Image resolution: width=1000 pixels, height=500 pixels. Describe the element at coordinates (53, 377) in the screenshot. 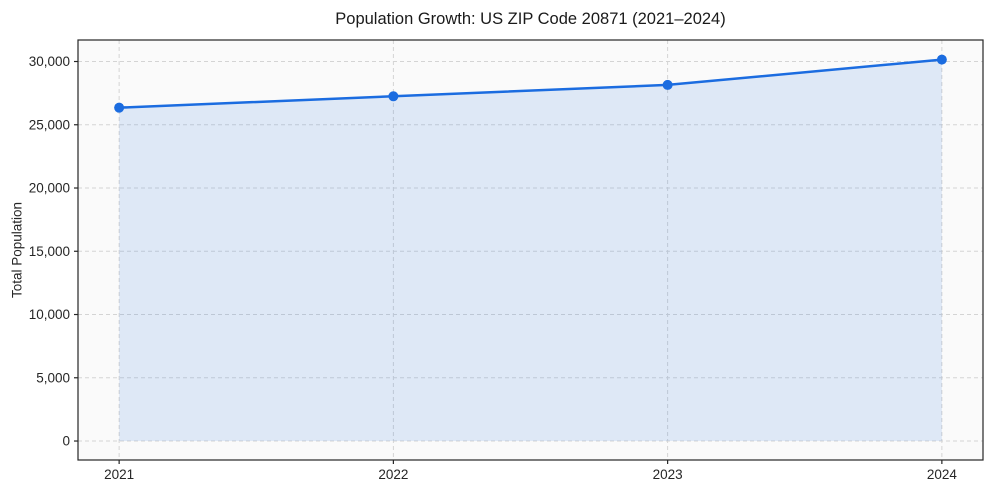

I see `y-tick-label-5000: 5,000` at that location.